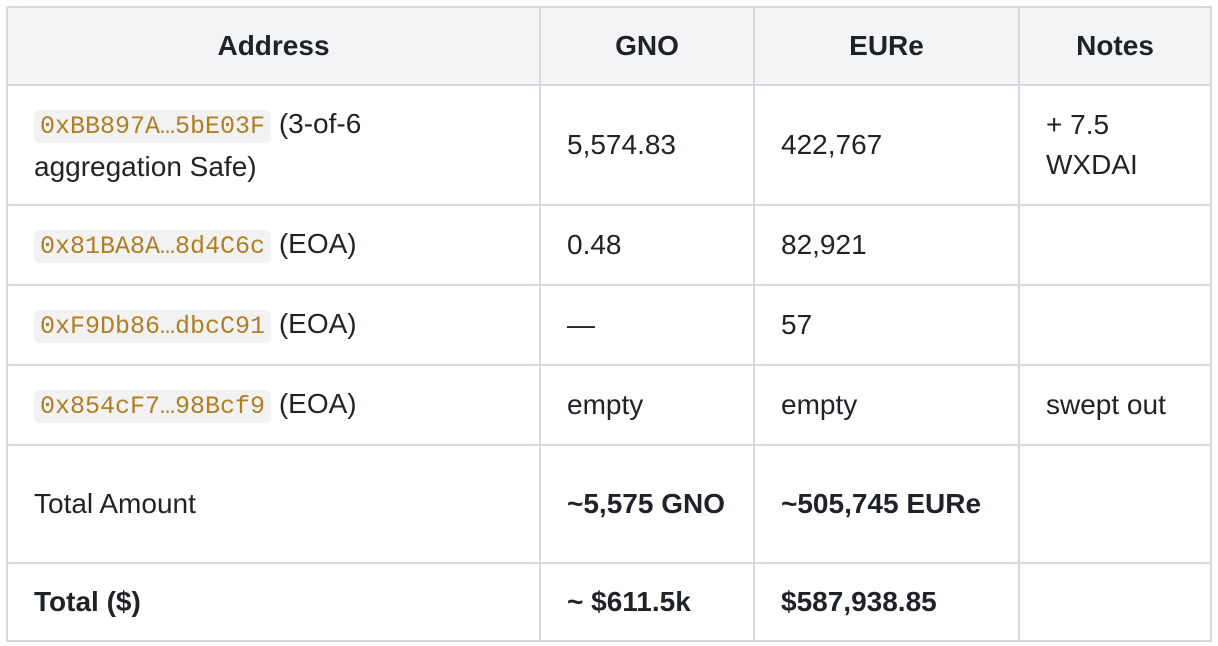 The width and height of the screenshot is (1218, 646). I want to click on table-cell: Total Amount, so click(273, 504).